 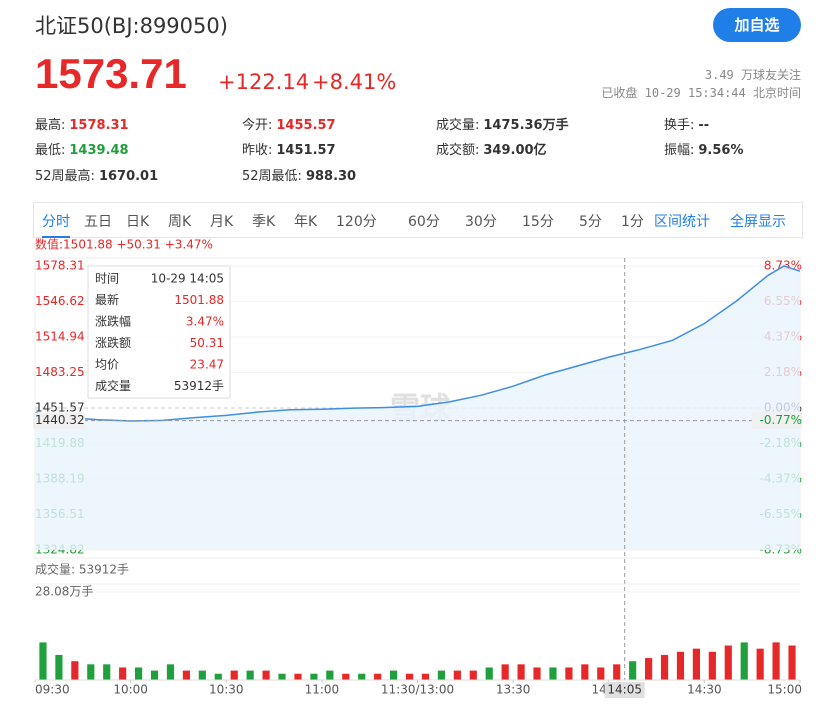 What do you see at coordinates (752, 75) in the screenshot?
I see `followers: 3.49 万球友关注` at bounding box center [752, 75].